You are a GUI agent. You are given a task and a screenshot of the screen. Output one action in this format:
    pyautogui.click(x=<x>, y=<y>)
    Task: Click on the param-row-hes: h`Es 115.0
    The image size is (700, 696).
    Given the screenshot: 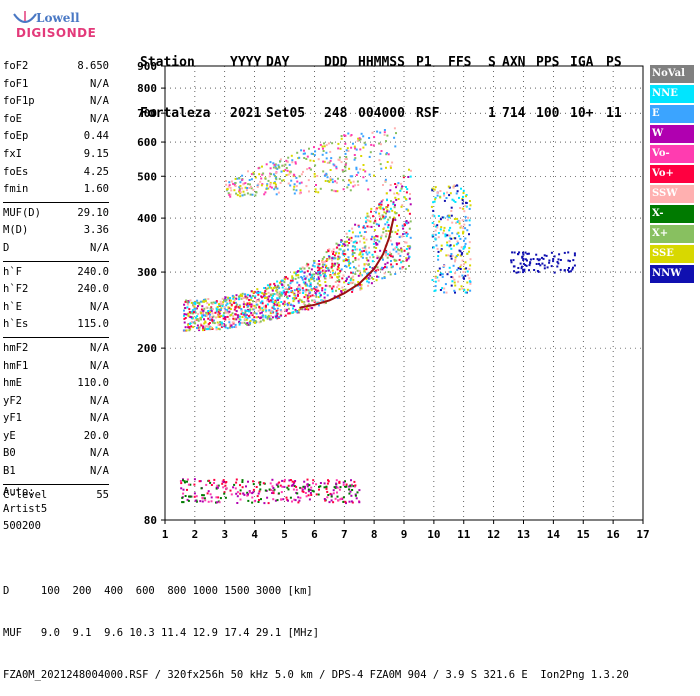 What is the action you would take?
    pyautogui.click(x=56, y=325)
    